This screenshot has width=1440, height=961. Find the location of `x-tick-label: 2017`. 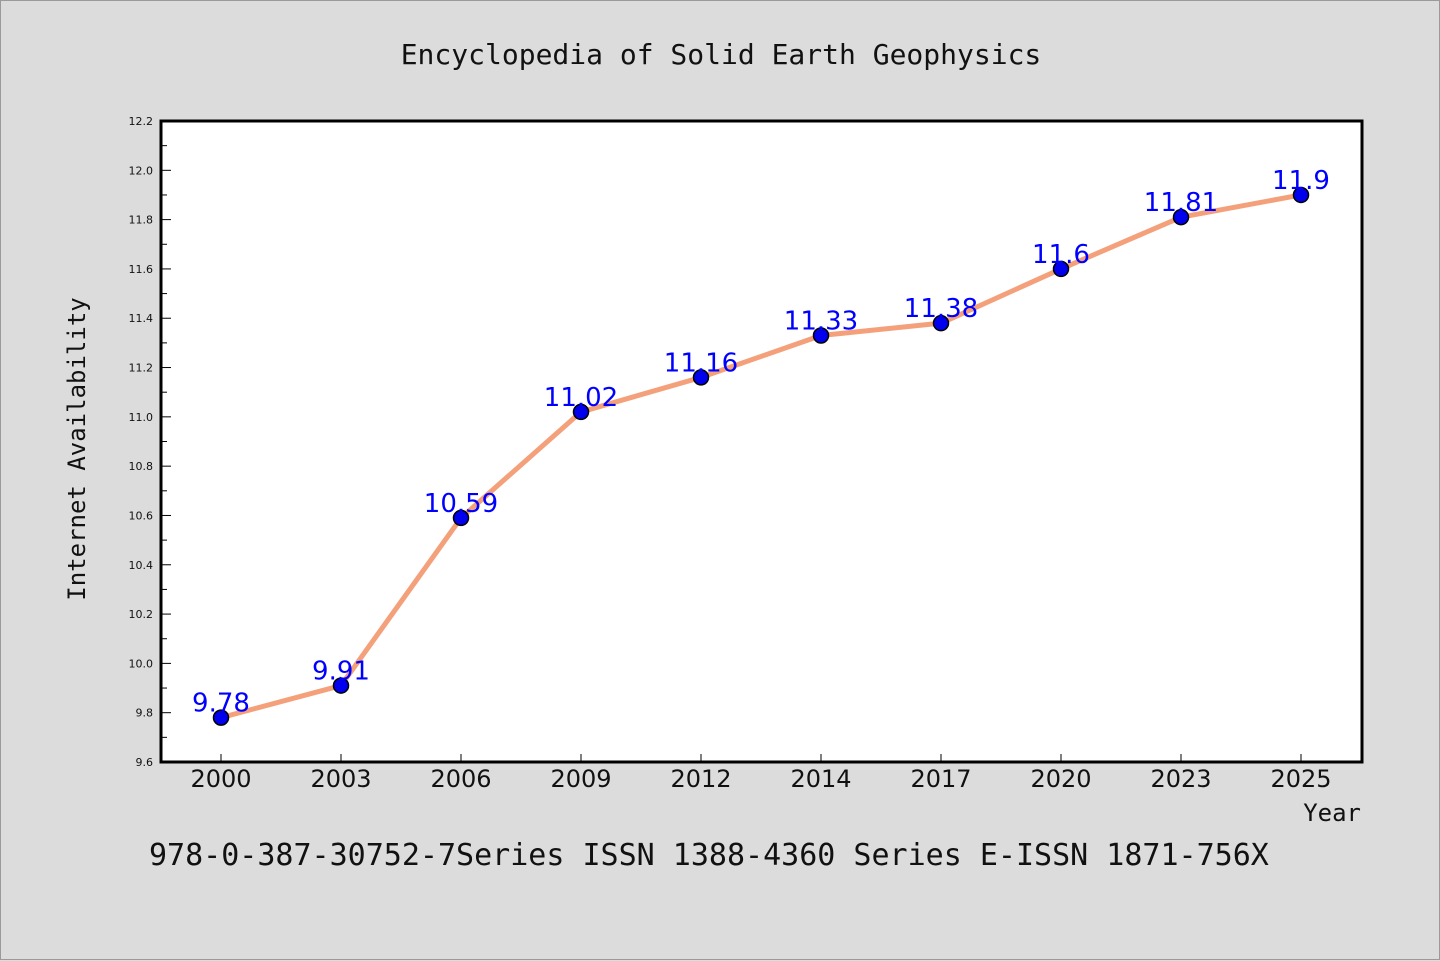

x-tick-label: 2017 is located at coordinates (940, 779).